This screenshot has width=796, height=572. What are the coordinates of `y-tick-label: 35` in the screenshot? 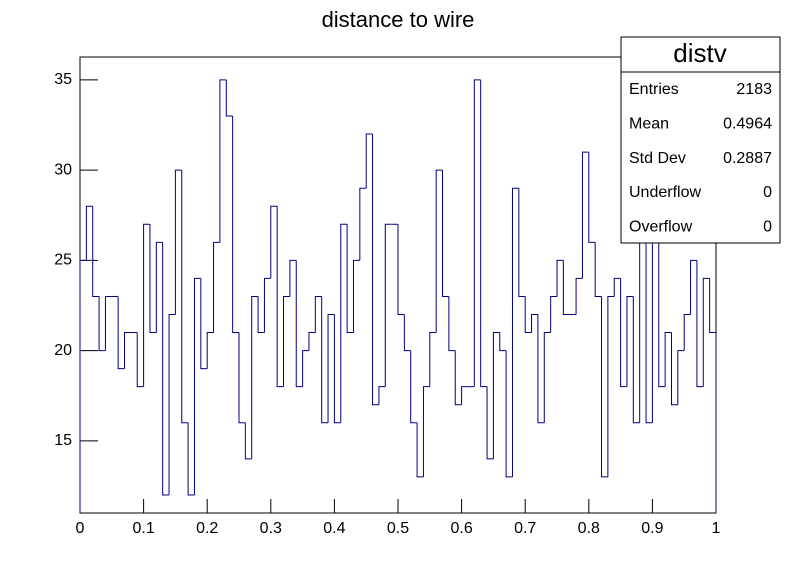 It's located at (63, 79).